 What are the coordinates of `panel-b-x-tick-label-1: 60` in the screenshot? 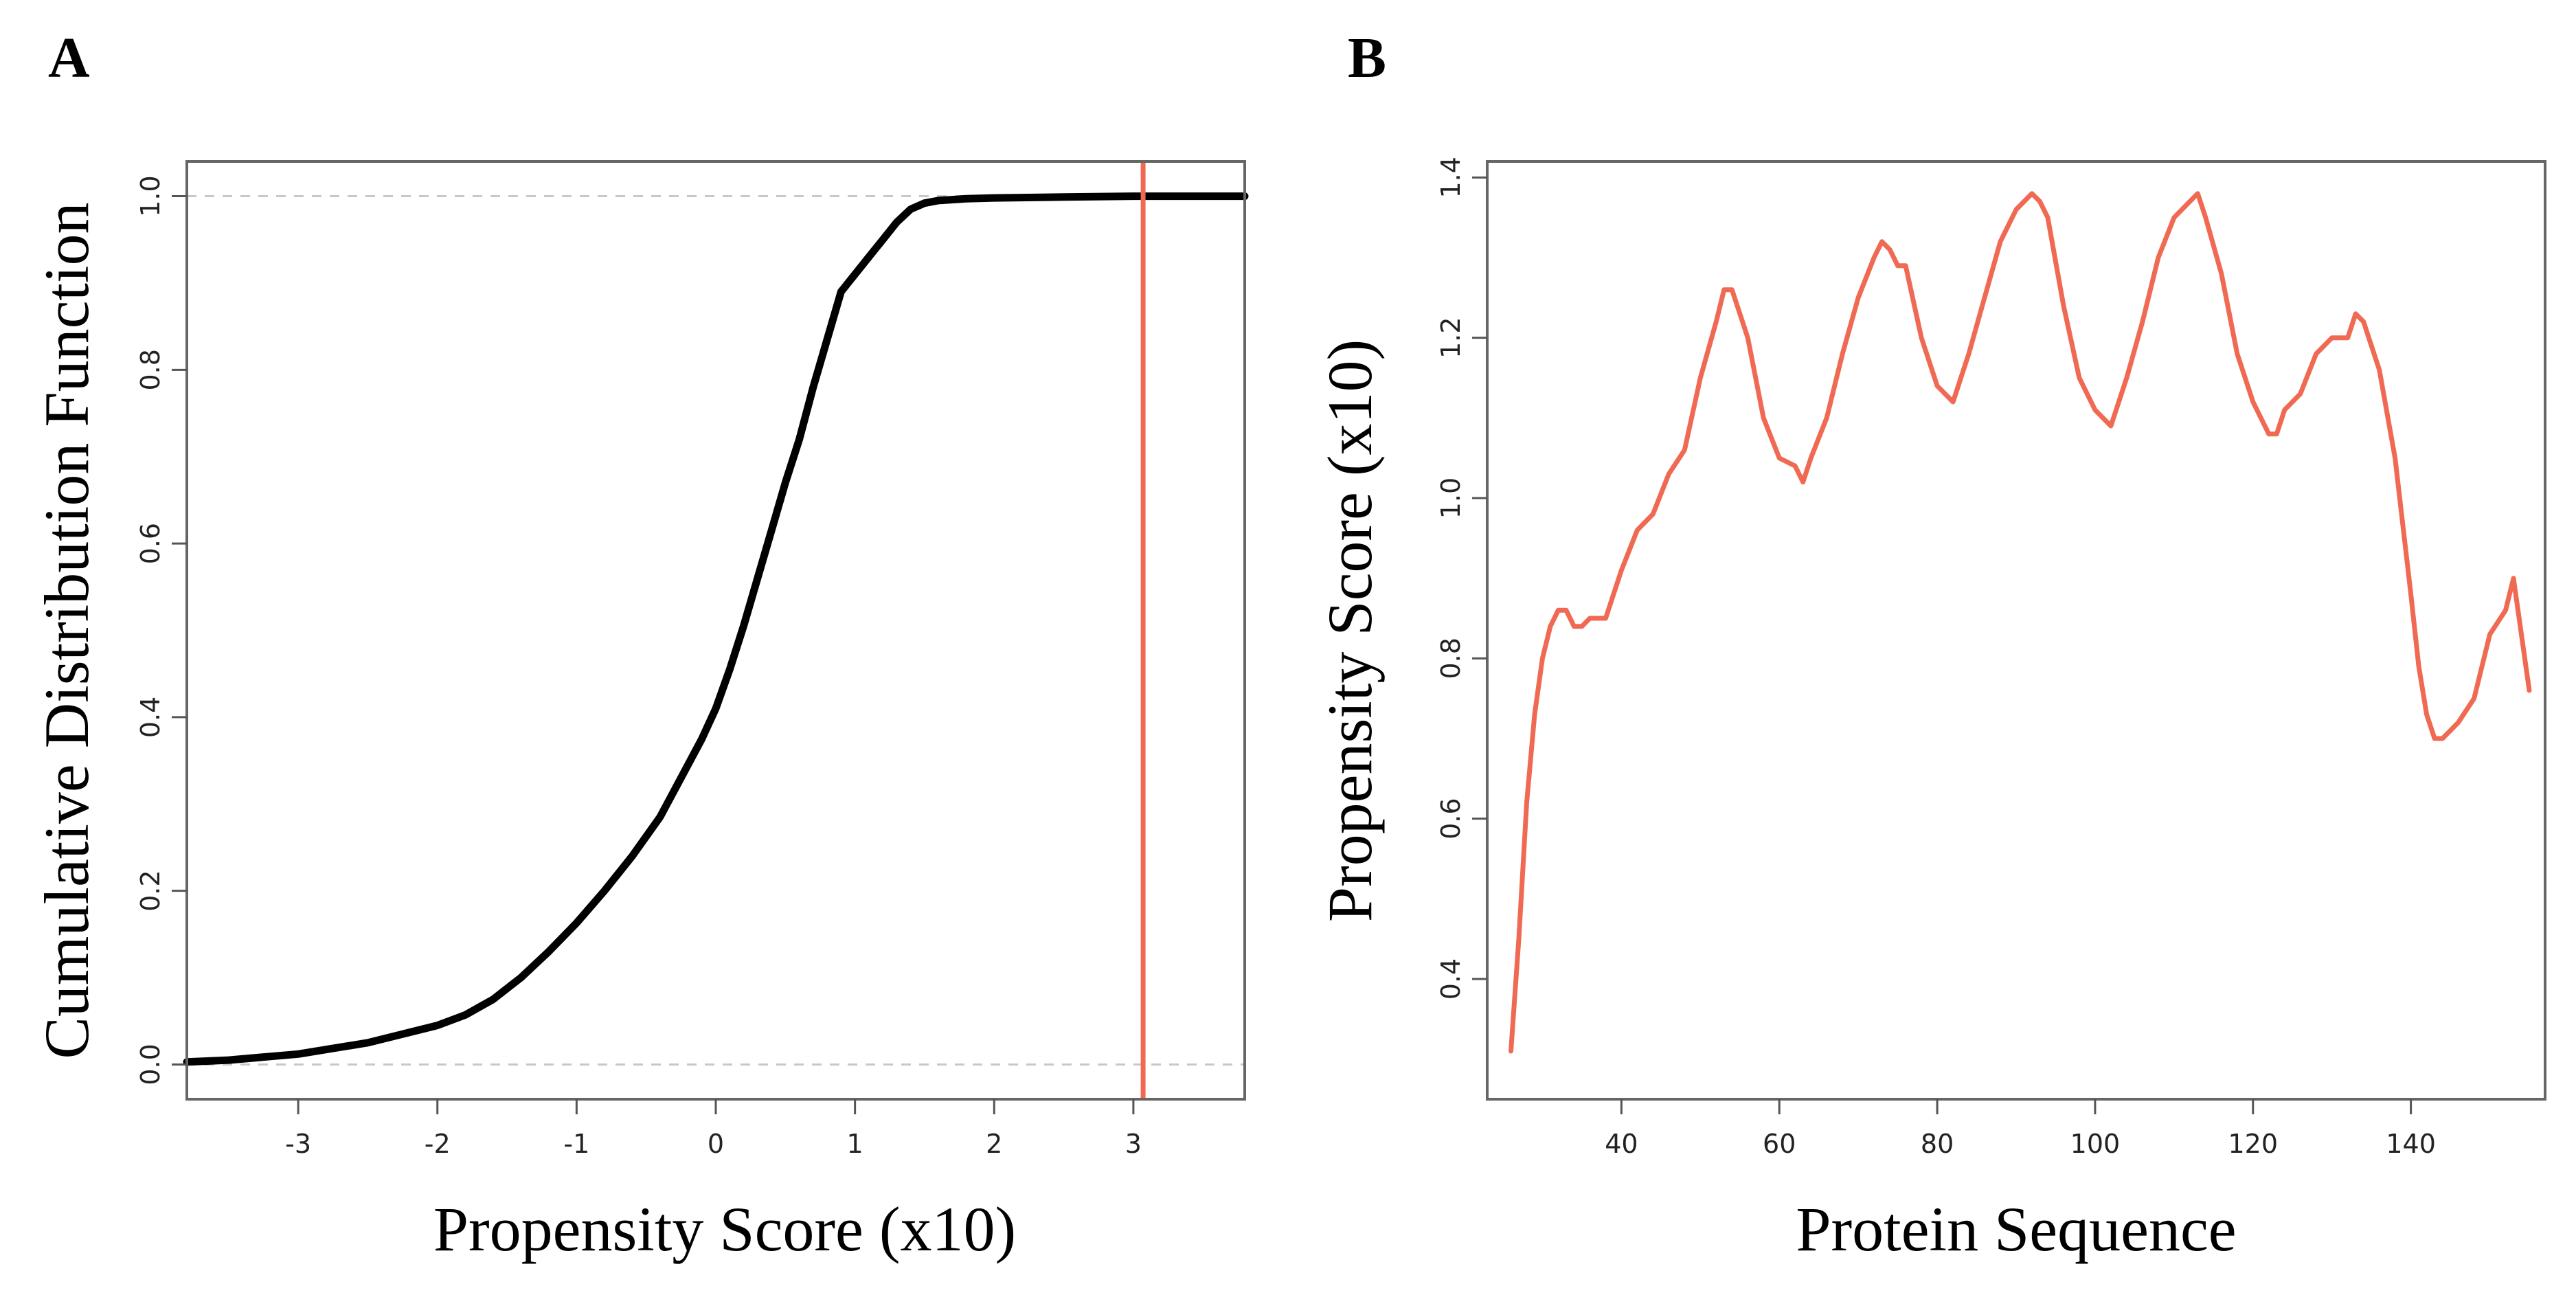 It's located at (1779, 1144).